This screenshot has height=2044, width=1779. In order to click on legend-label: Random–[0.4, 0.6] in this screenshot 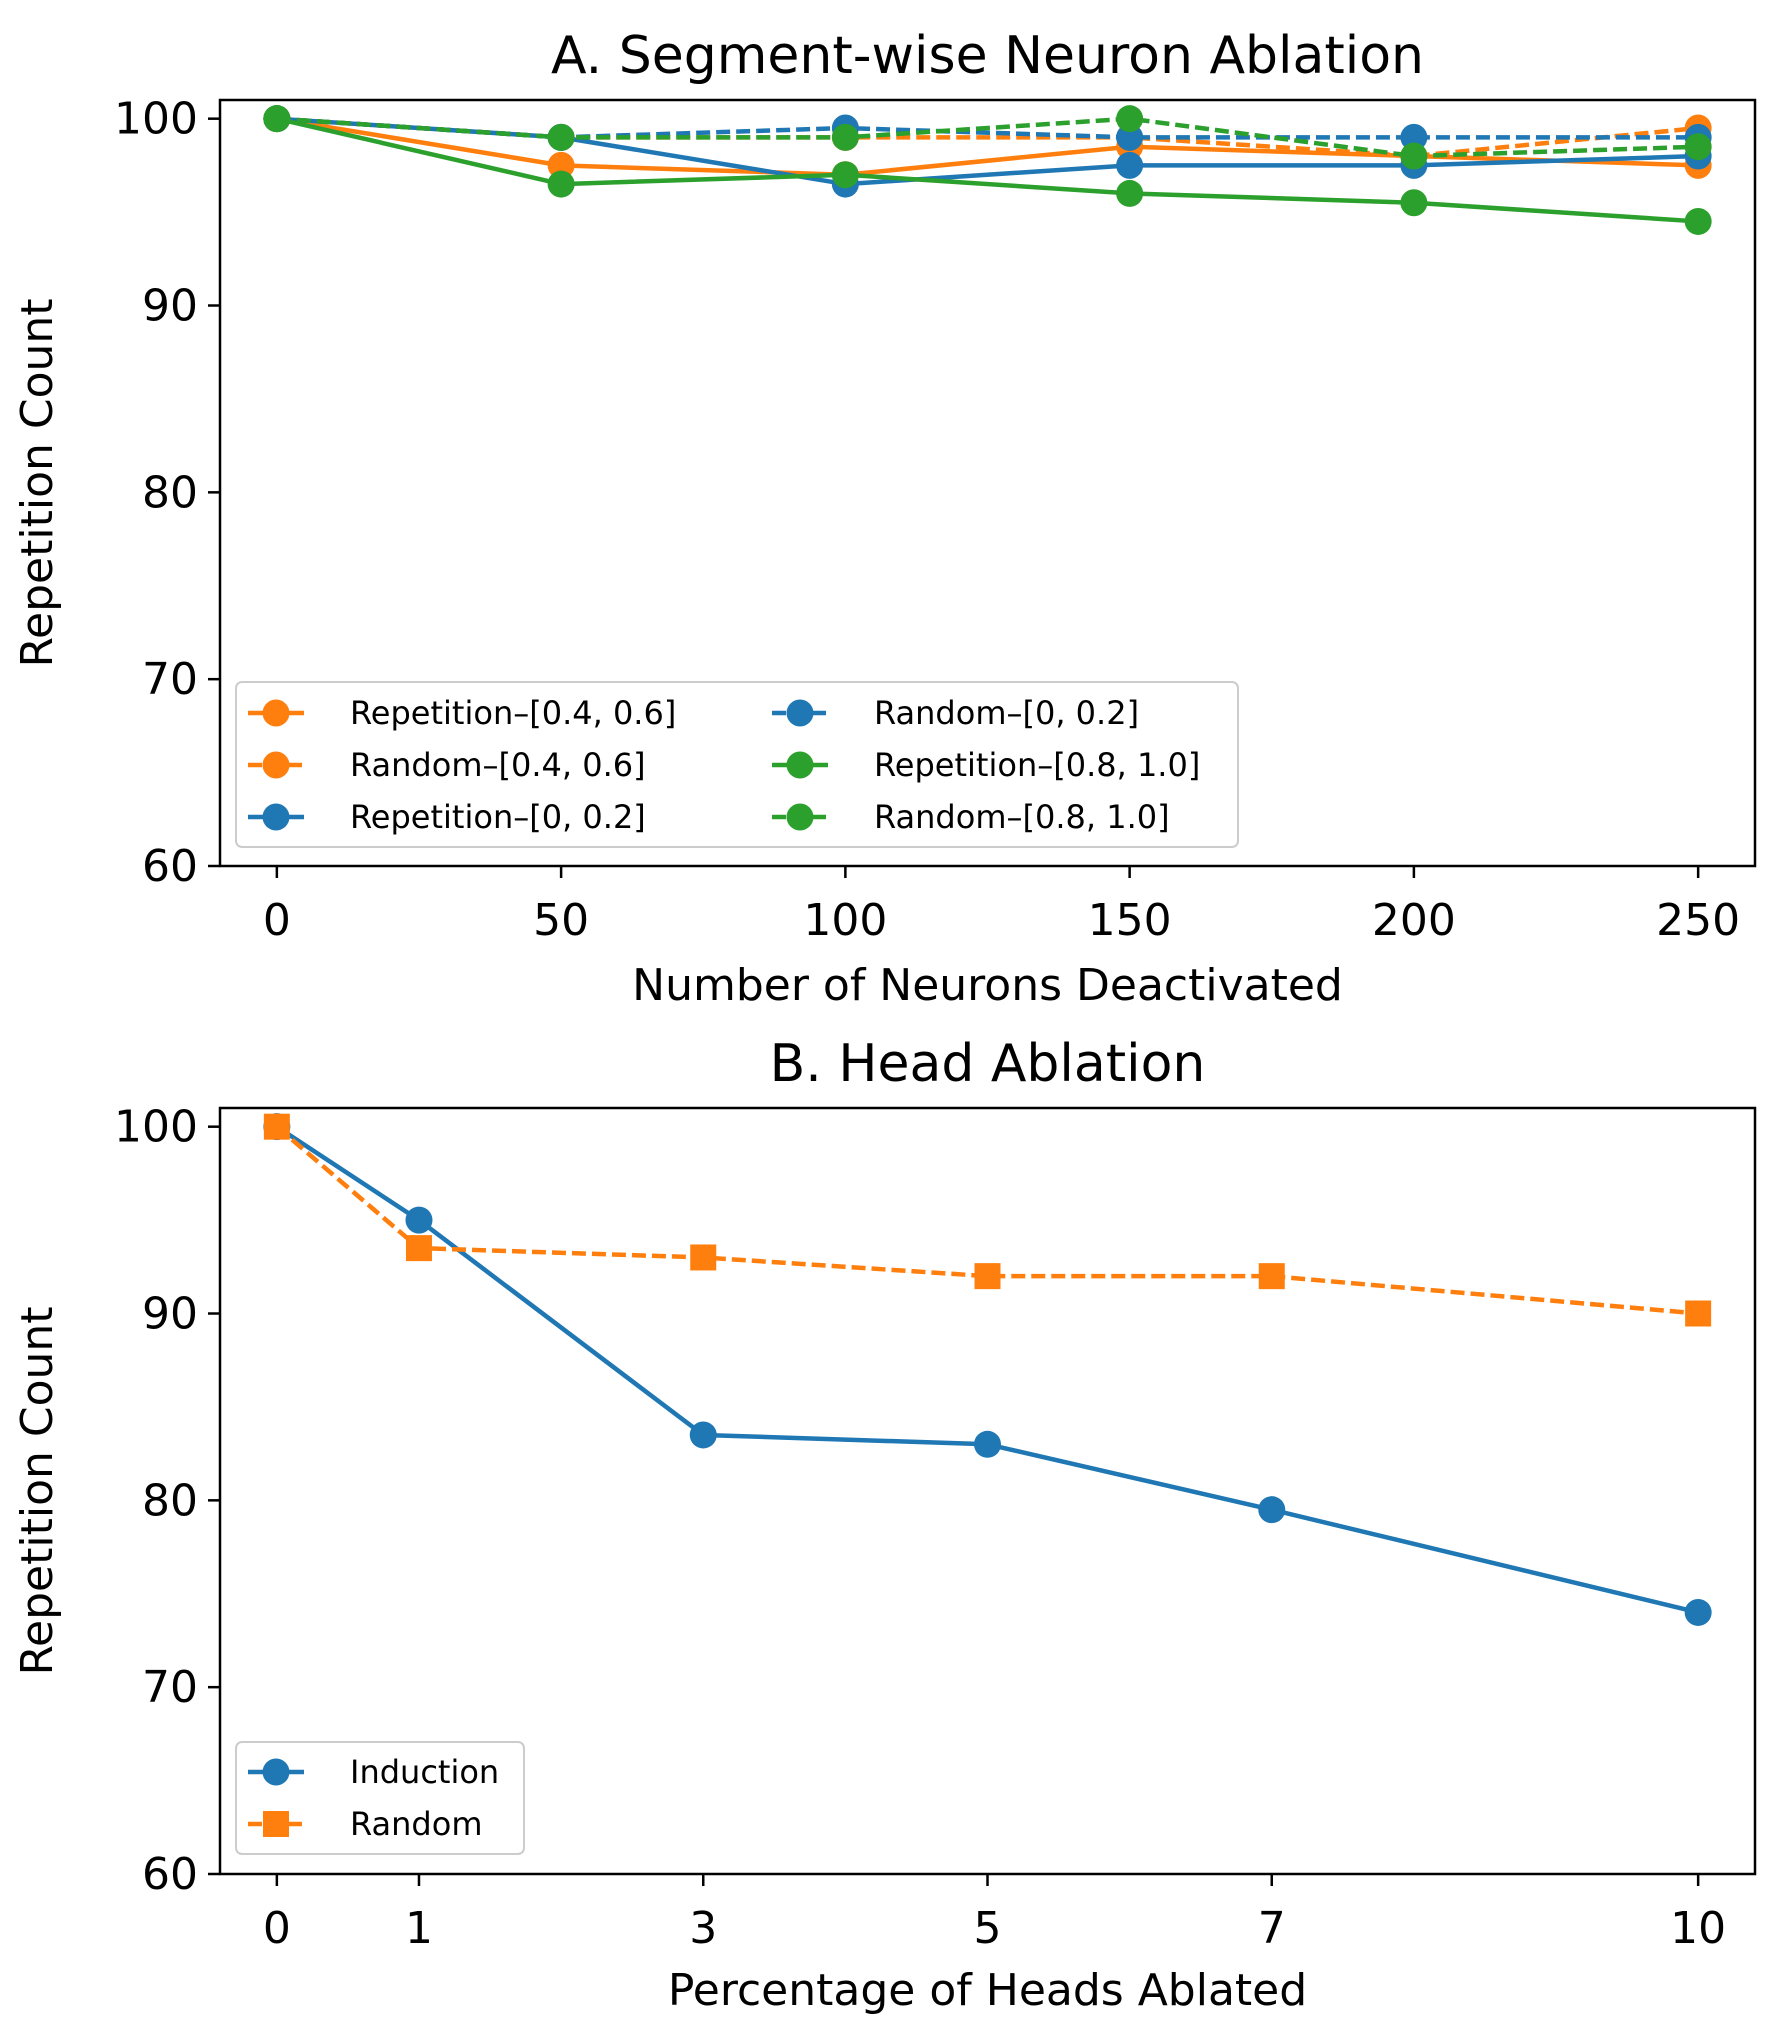, I will do `click(498, 765)`.